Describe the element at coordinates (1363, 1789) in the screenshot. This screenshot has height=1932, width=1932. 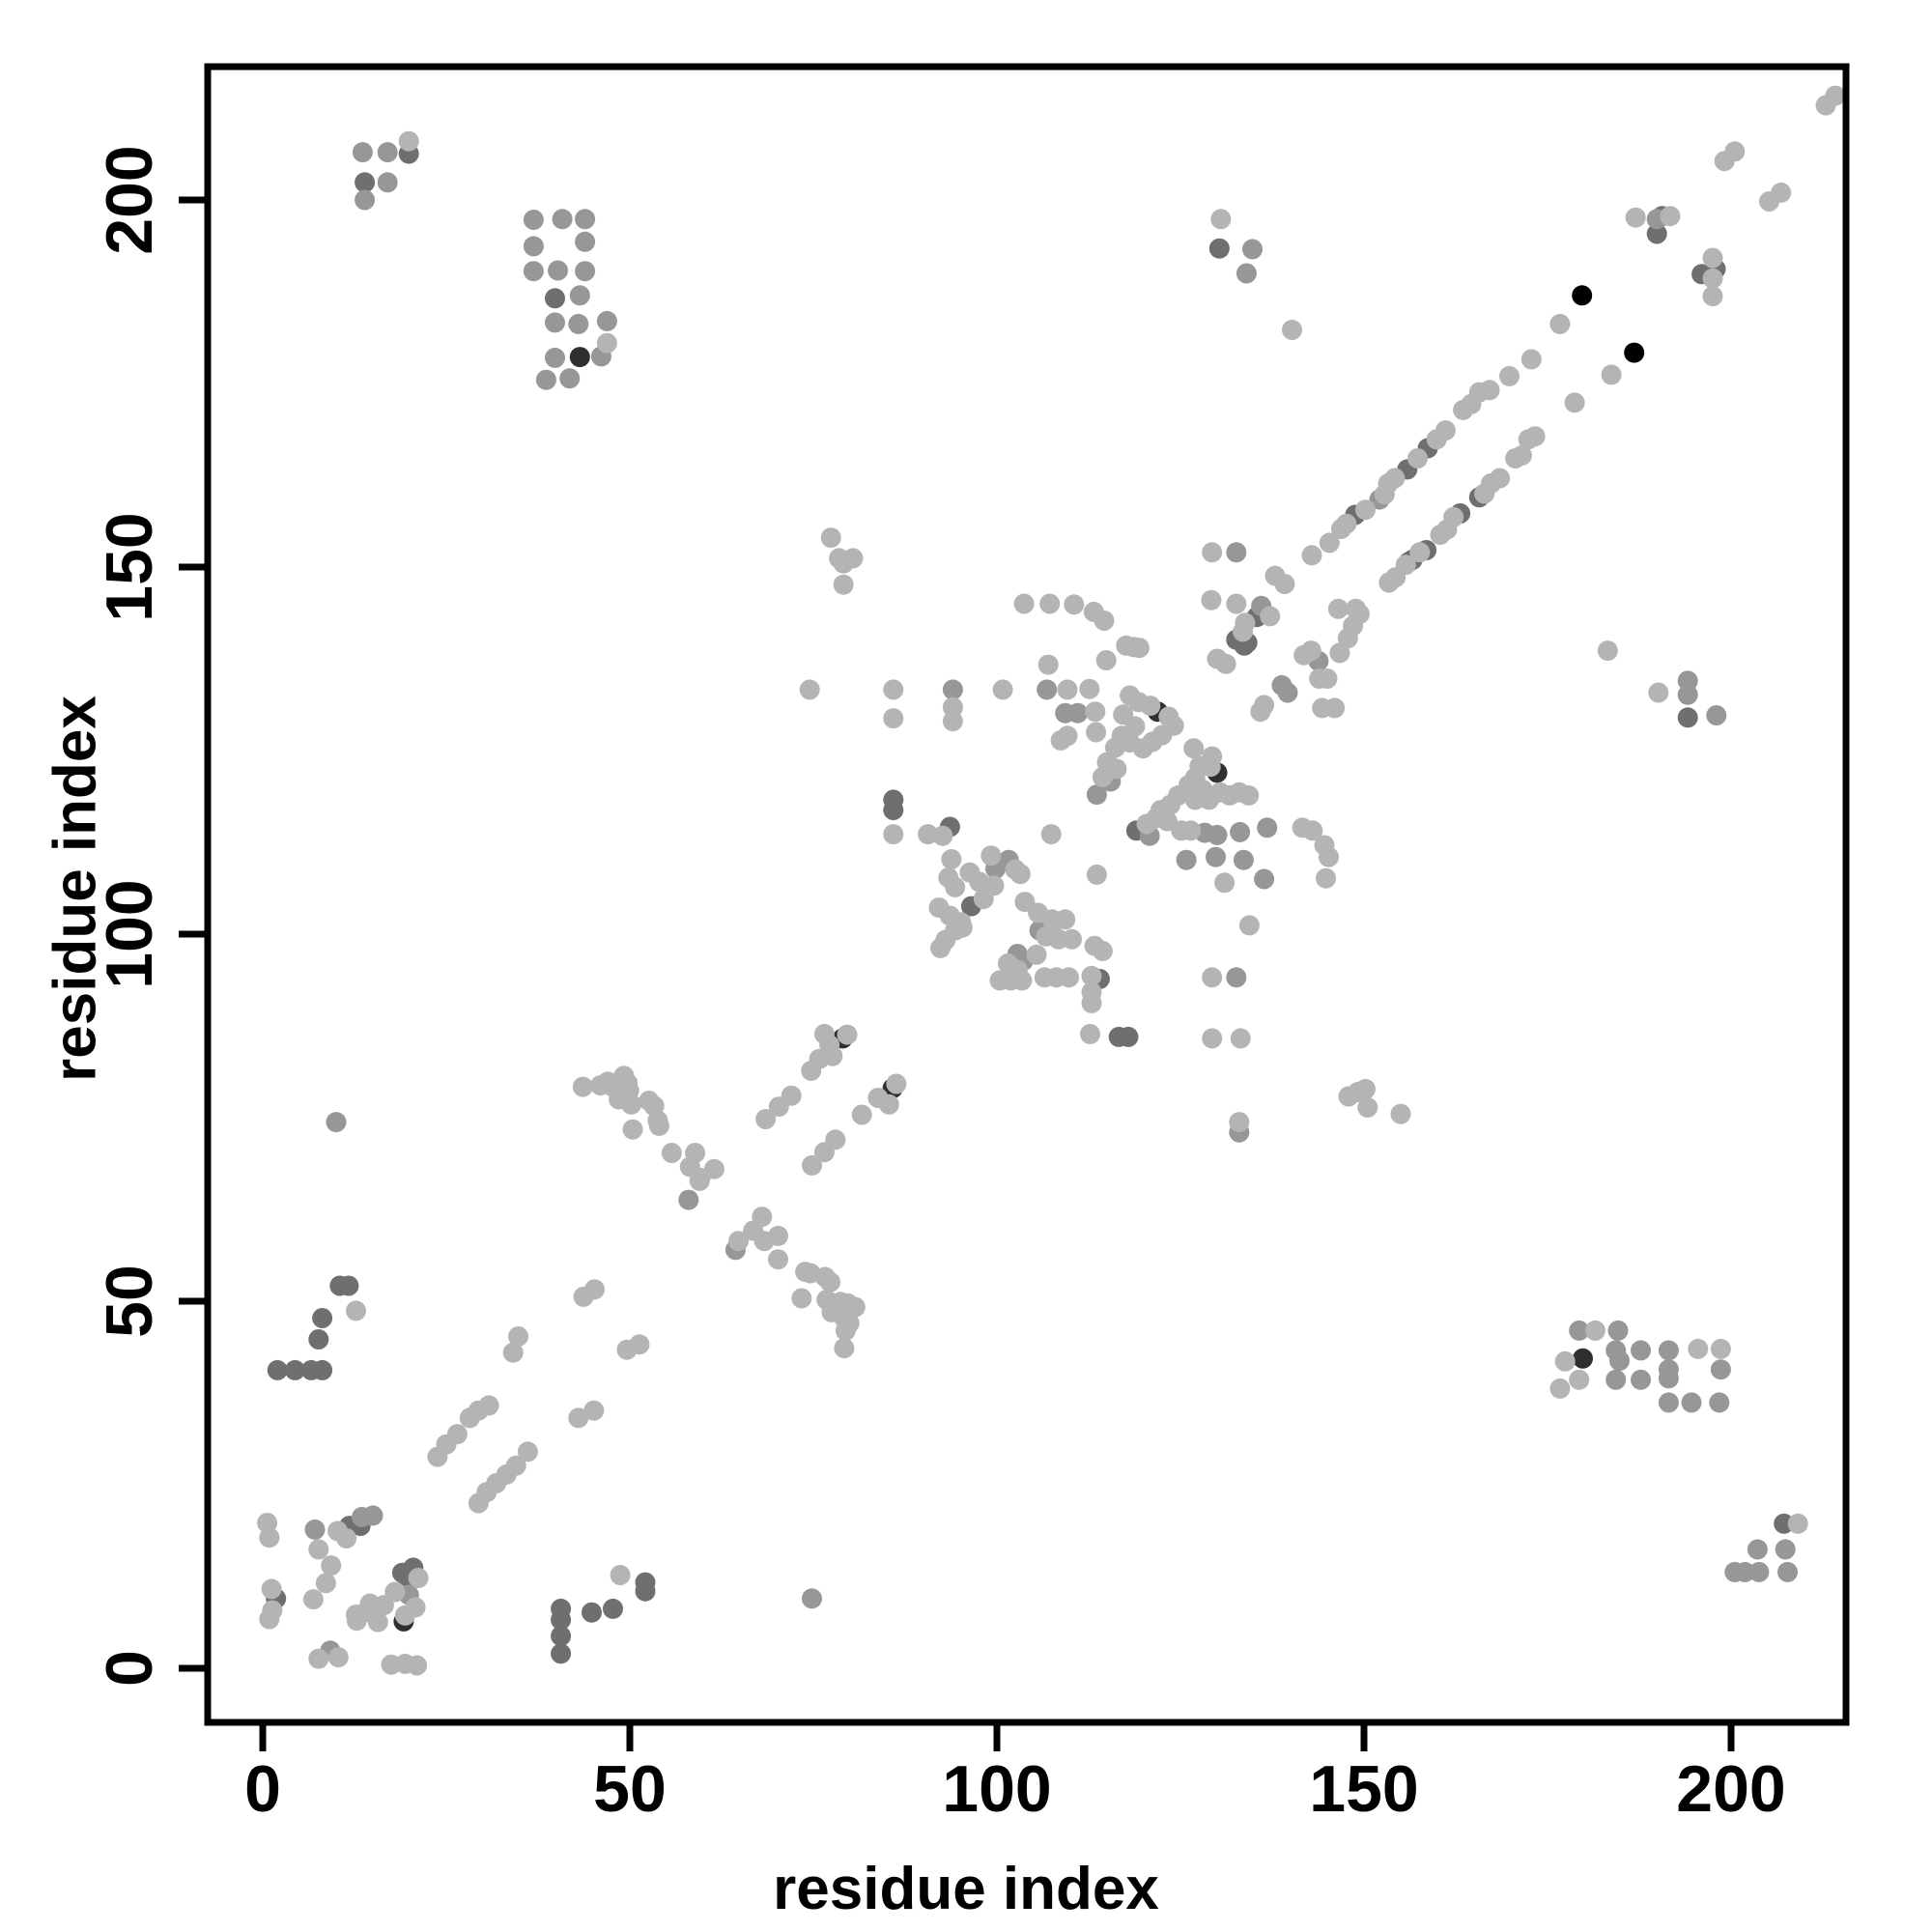
I see `x-tick-label: 150` at that location.